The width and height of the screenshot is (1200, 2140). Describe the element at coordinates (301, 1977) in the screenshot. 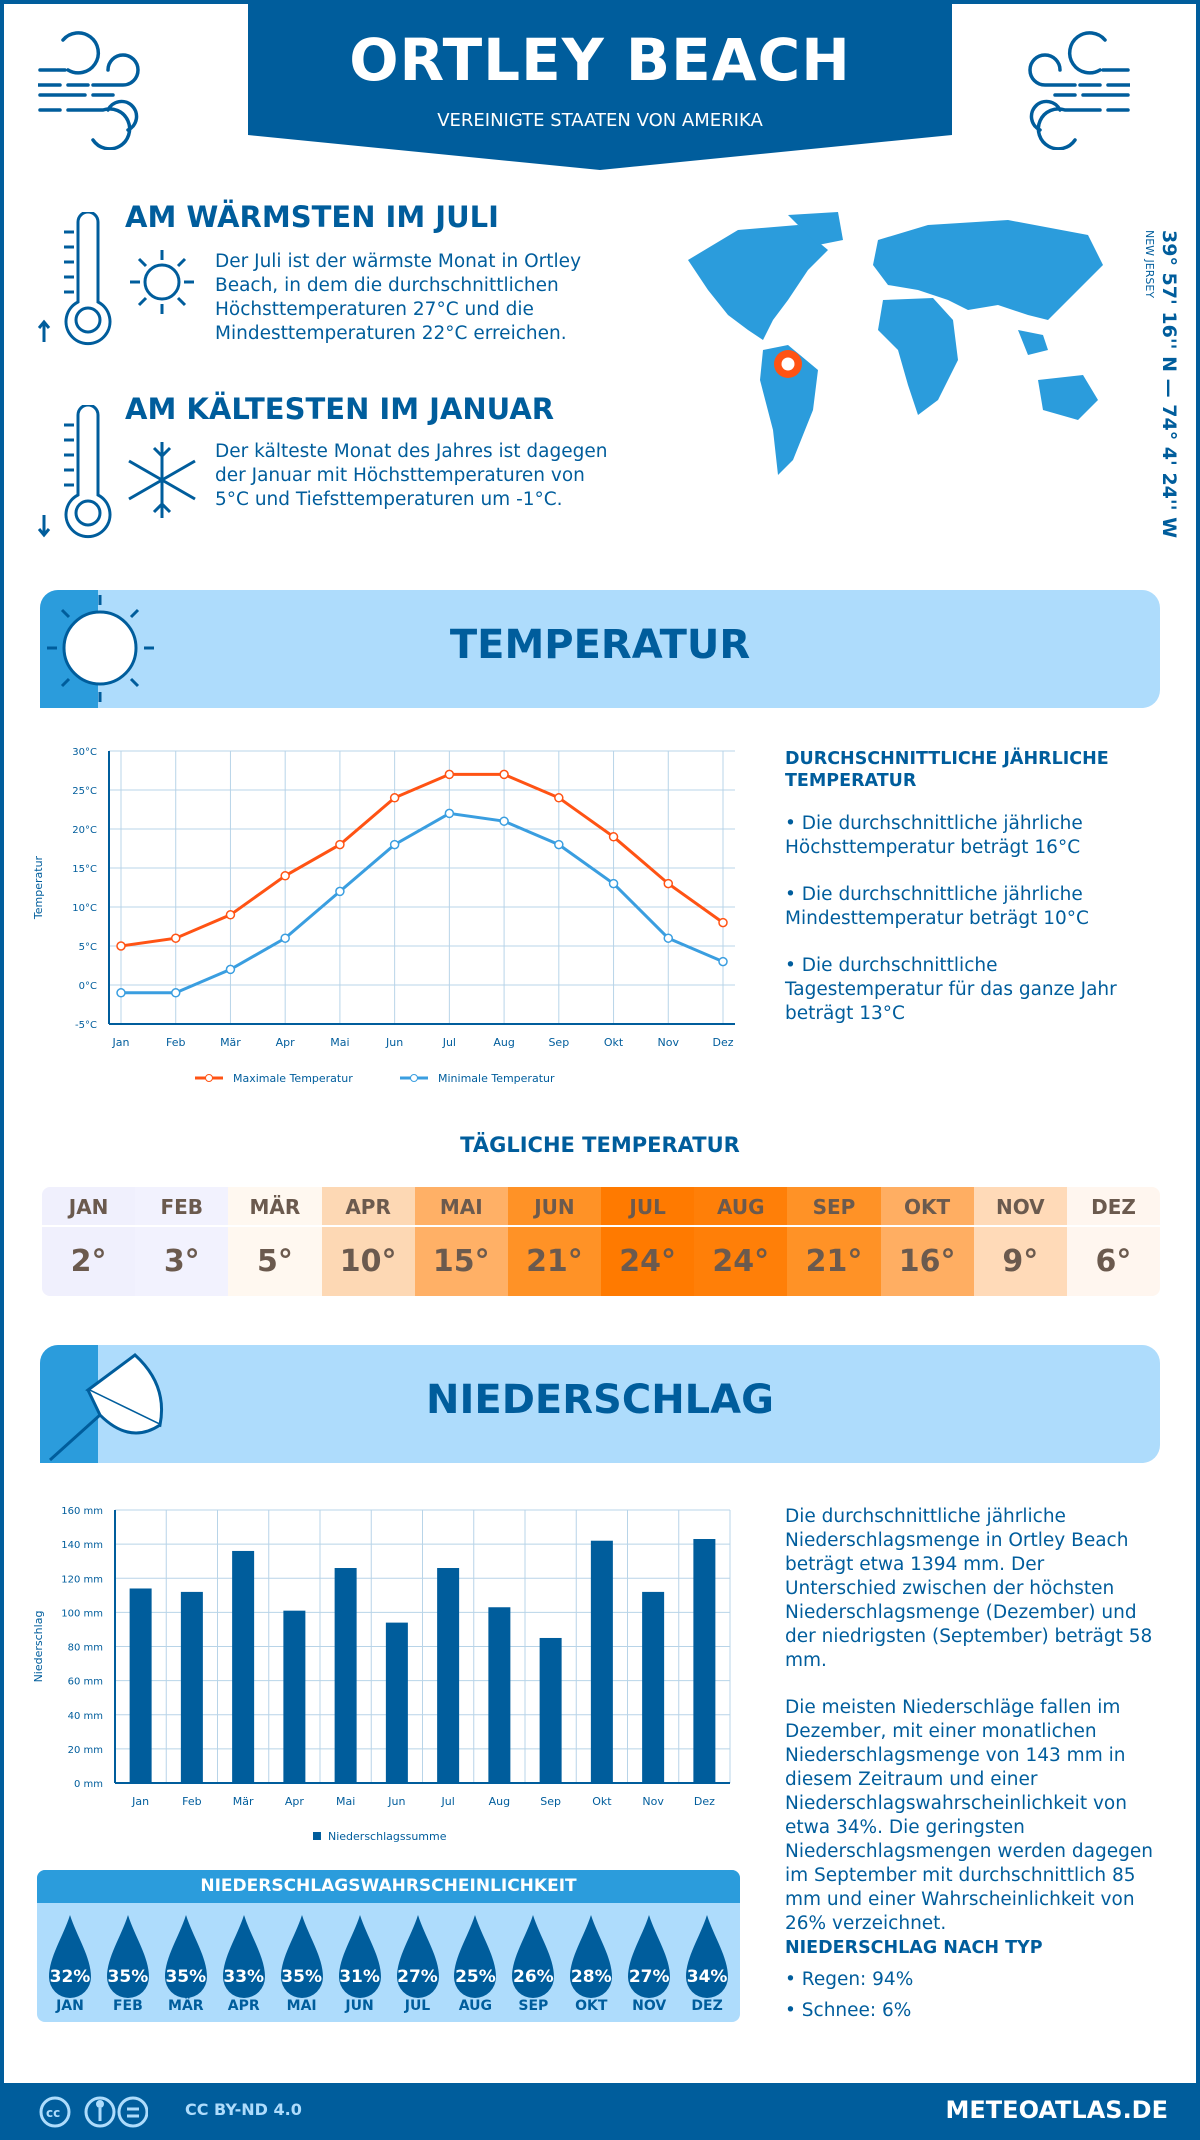

I see `probability-value: 35%` at that location.